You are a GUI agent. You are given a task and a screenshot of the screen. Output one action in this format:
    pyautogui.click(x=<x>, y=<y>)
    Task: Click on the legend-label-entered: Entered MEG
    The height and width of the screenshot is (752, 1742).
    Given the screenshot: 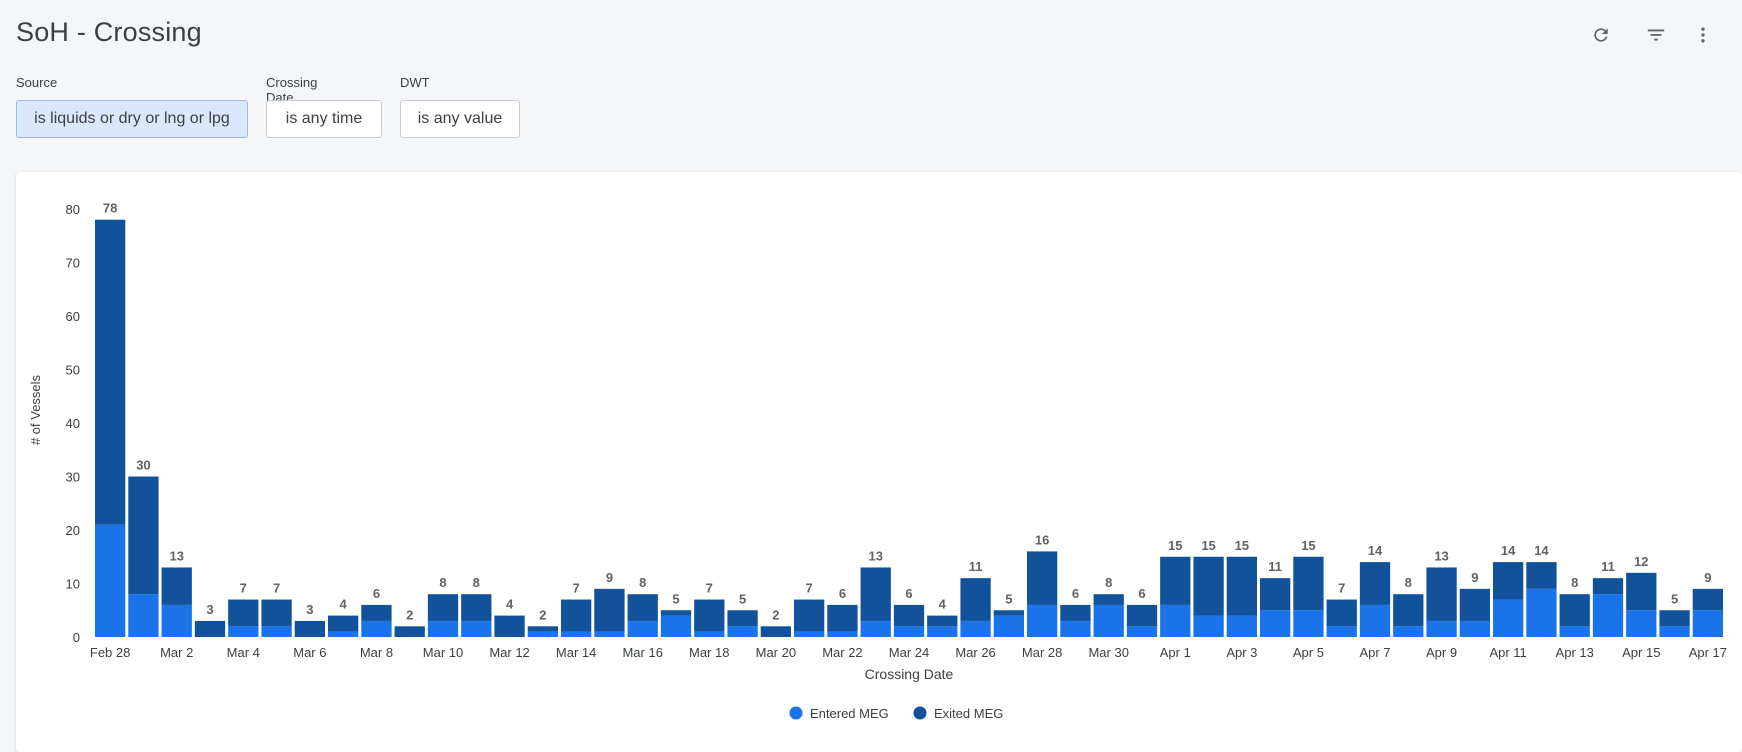 What is the action you would take?
    pyautogui.click(x=849, y=713)
    